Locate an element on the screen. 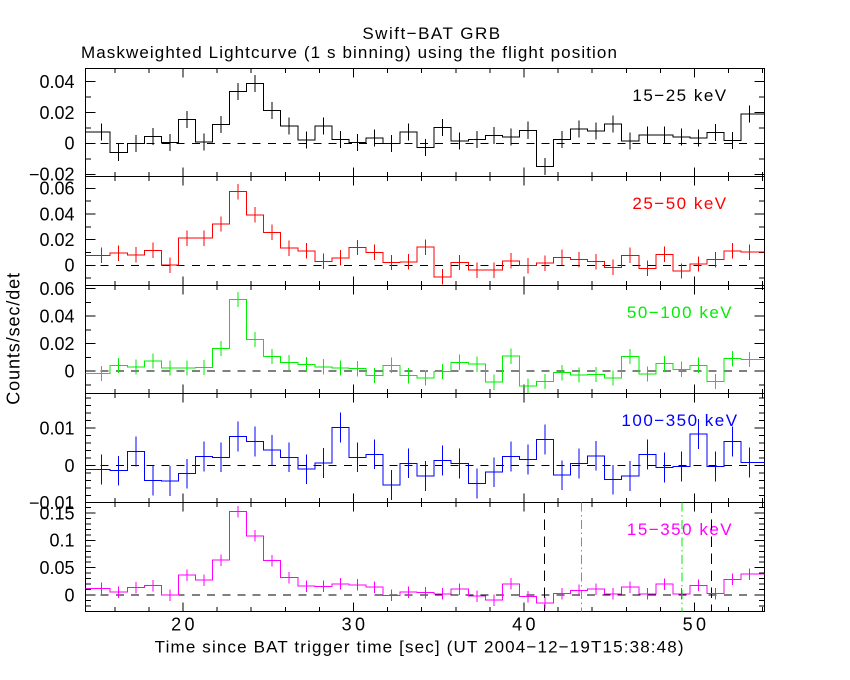 This screenshot has height=680, width=850. svg-text: 0.01 is located at coordinates (56, 428).